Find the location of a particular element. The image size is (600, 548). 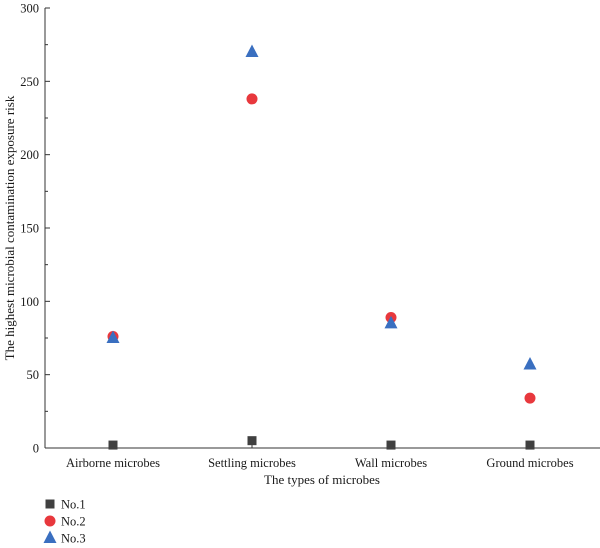

y-ticks: 0 50 100 150 200 250 300 is located at coordinates (35, 229).